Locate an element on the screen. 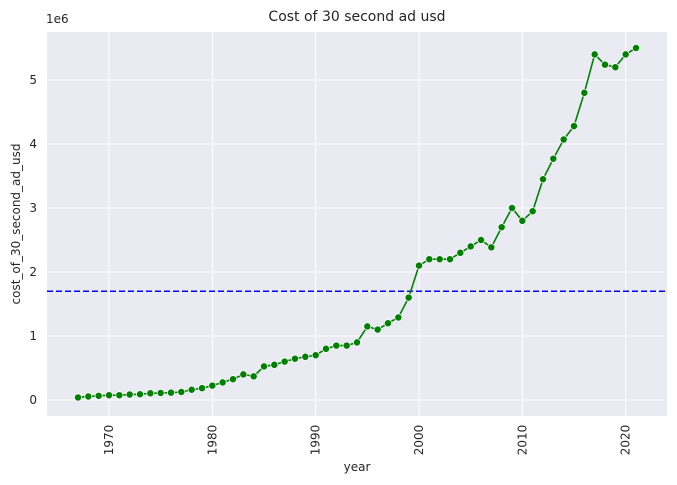  x-tick-label: 2010 is located at coordinates (522, 440).